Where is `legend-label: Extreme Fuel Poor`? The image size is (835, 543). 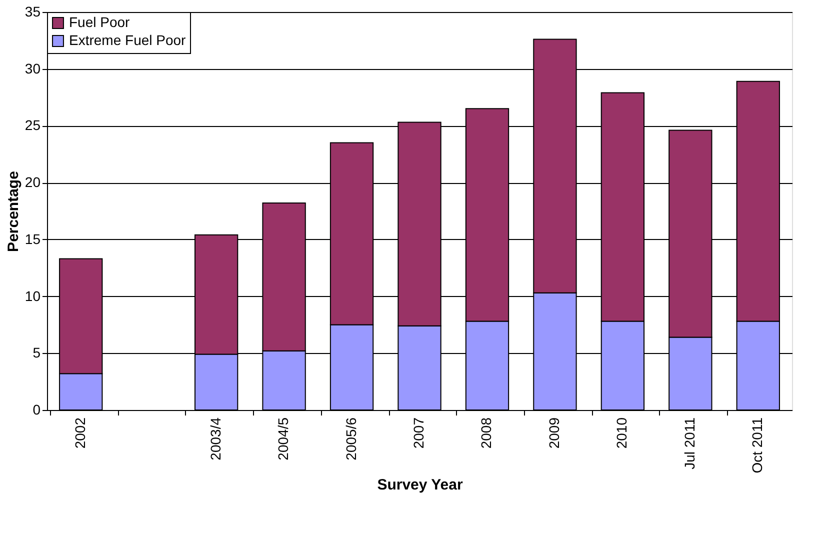
legend-label: Extreme Fuel Poor is located at coordinates (127, 40).